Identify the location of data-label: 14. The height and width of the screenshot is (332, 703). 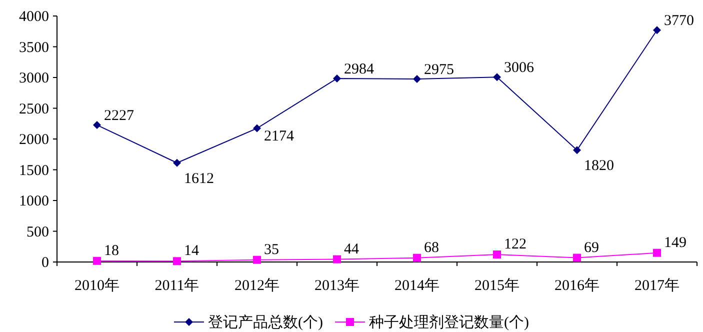
(192, 251).